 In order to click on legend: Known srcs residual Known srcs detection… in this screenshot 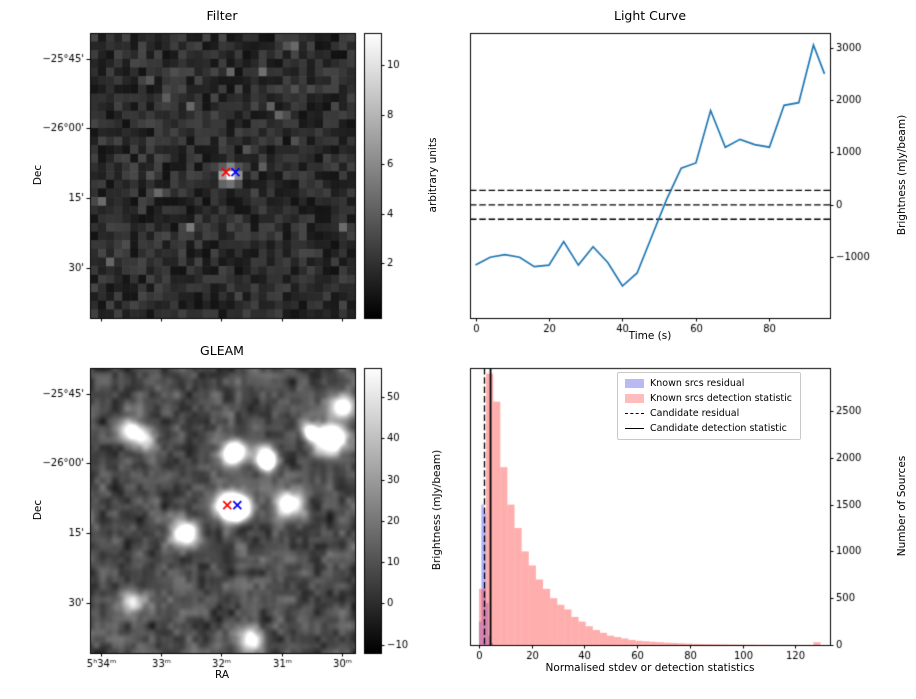, I will do `click(709, 406)`.